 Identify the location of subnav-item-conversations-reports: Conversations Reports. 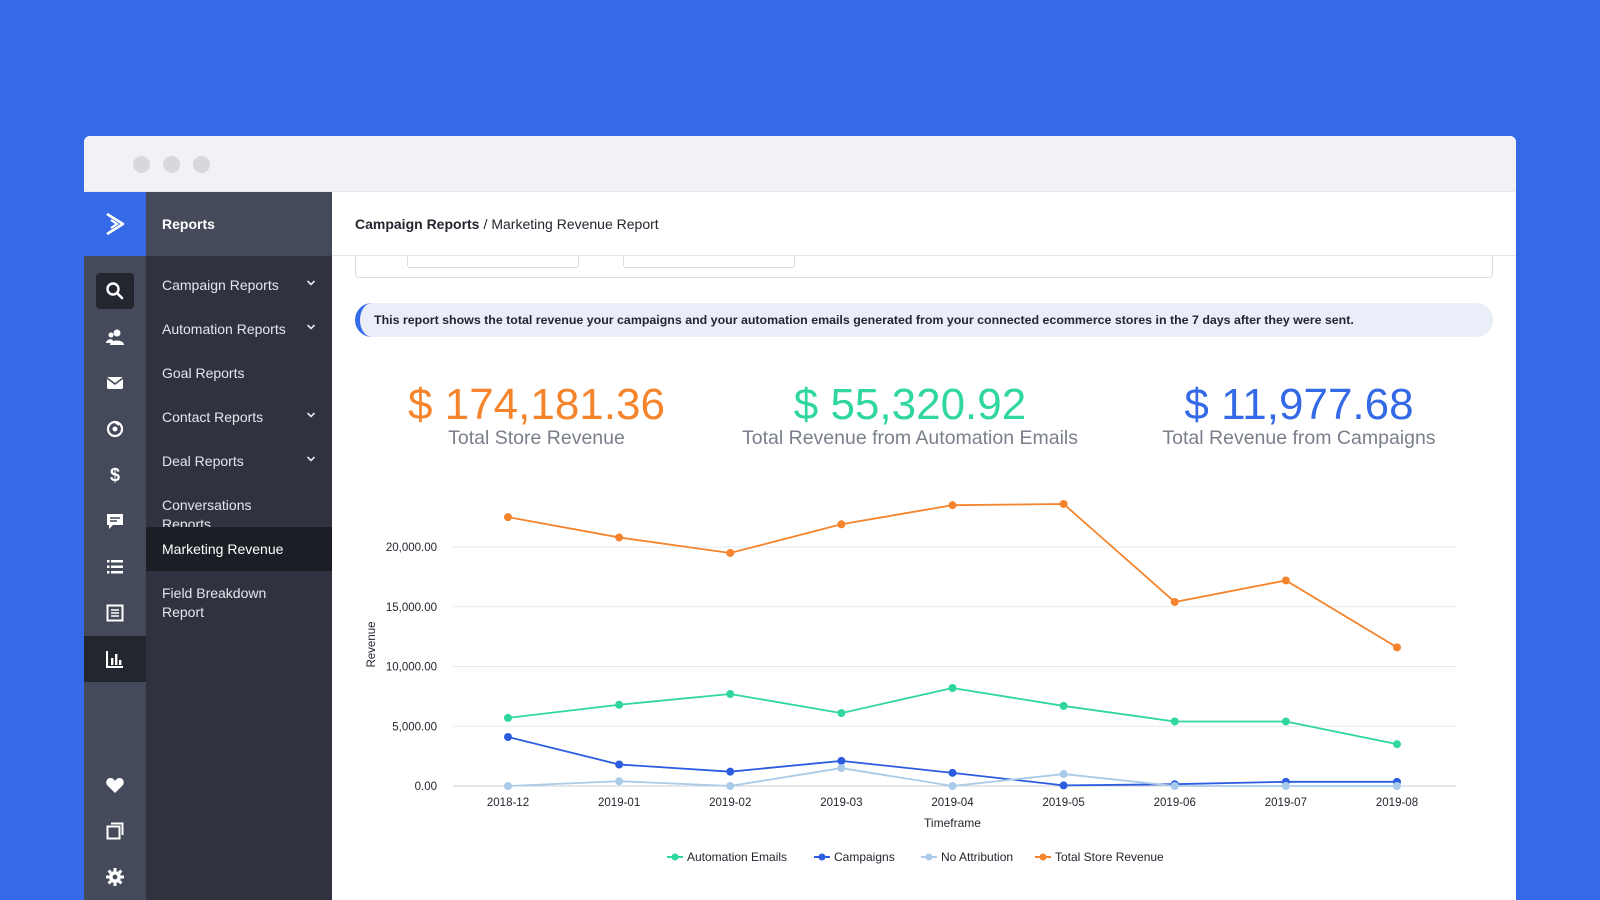
(239, 507).